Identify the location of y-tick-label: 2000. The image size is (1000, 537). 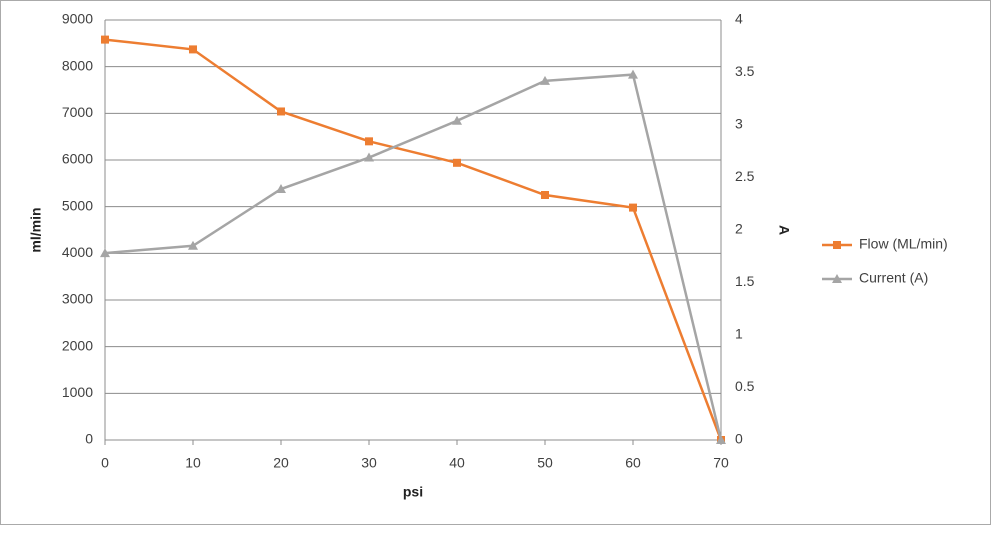
(77, 345).